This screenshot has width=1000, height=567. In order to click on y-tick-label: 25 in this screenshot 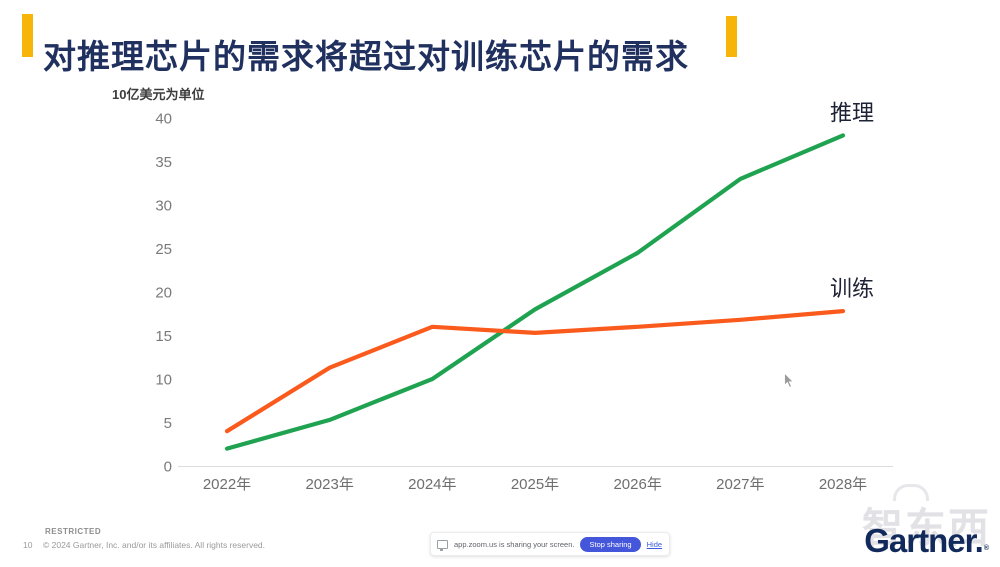, I will do `click(163, 249)`.